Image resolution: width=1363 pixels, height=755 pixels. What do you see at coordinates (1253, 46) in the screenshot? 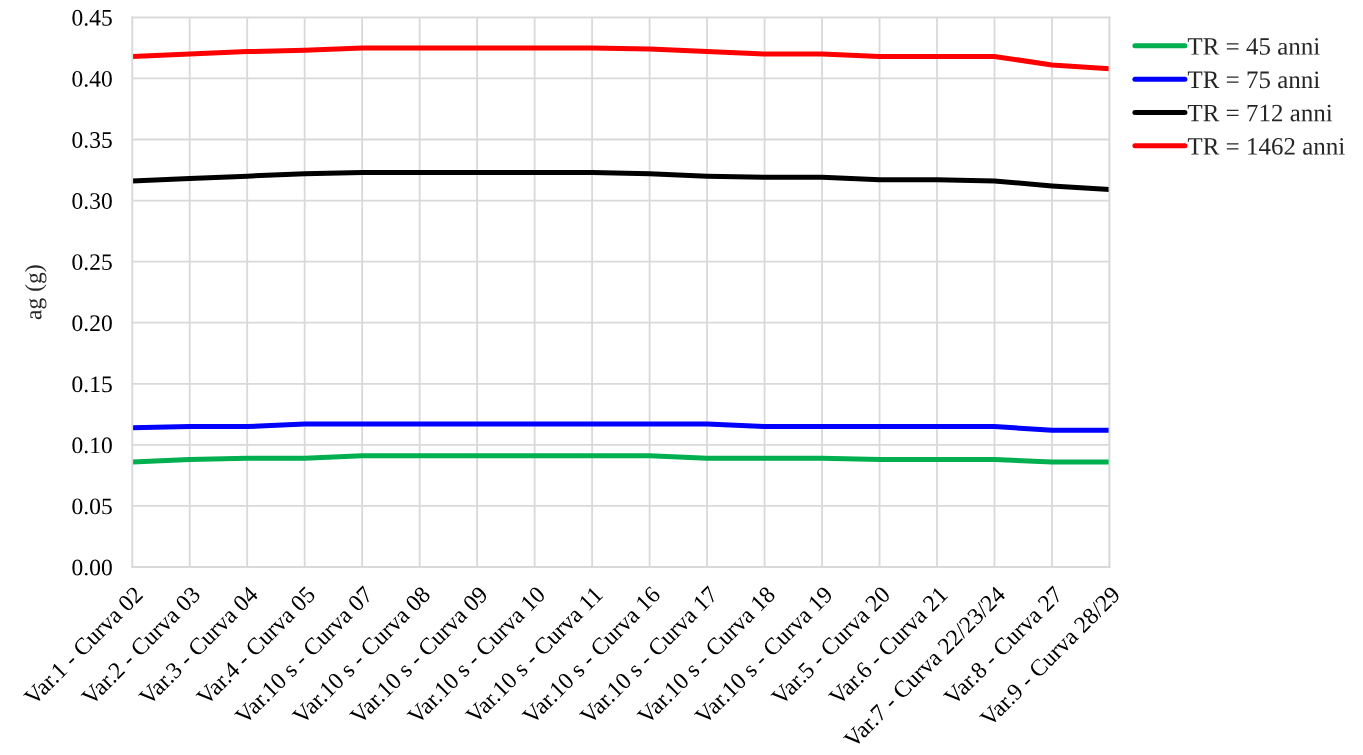
I see `legend-label: TR = 45 anni` at bounding box center [1253, 46].